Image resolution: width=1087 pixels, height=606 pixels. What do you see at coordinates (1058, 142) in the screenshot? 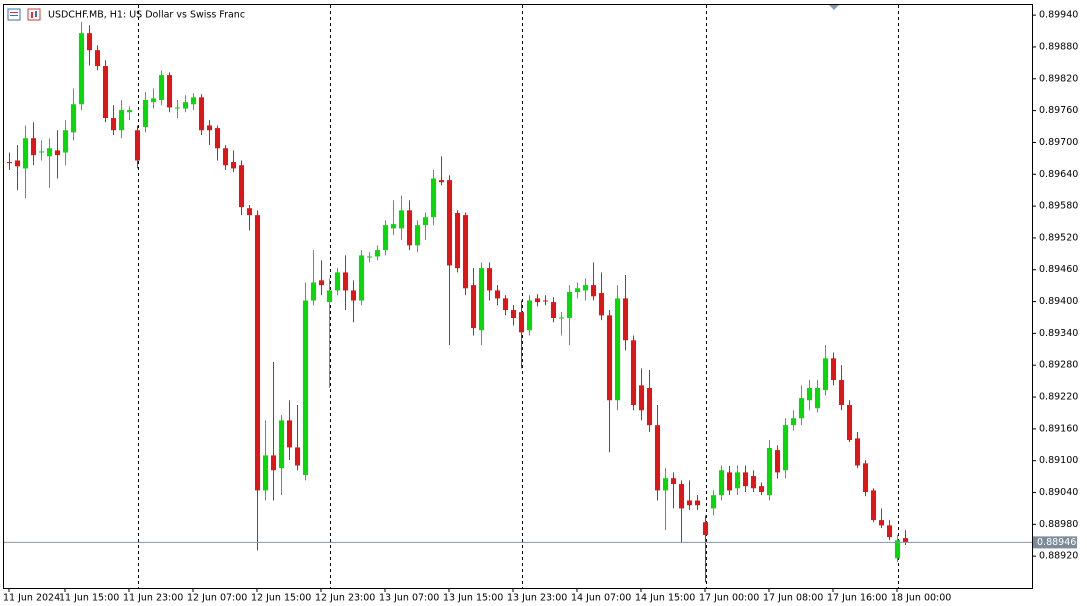
I see `y-tick-label: 0.89700` at bounding box center [1058, 142].